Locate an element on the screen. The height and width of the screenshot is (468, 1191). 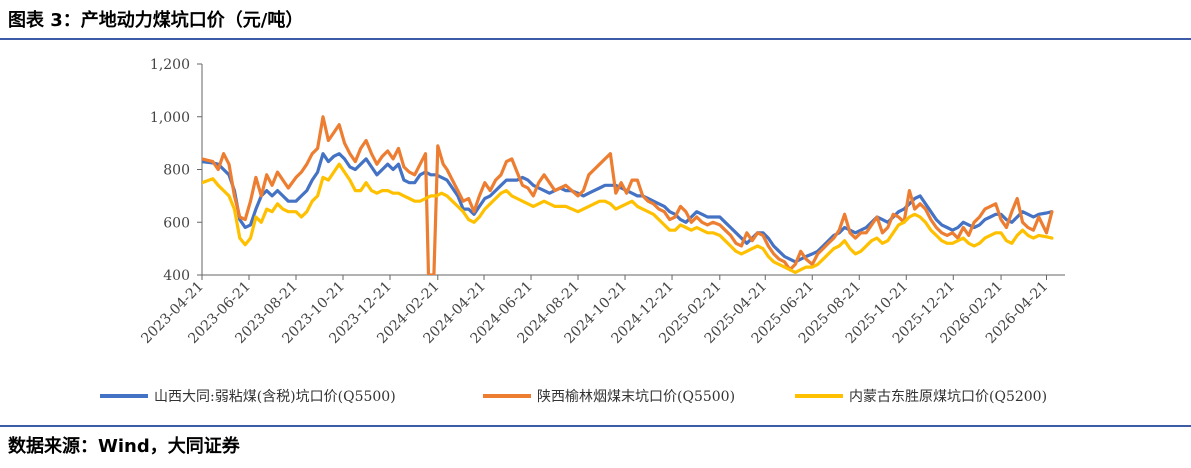
legend-label: 山西大同:弱粘煤(含税)坑口价(Q5500) is located at coordinates (275, 397).